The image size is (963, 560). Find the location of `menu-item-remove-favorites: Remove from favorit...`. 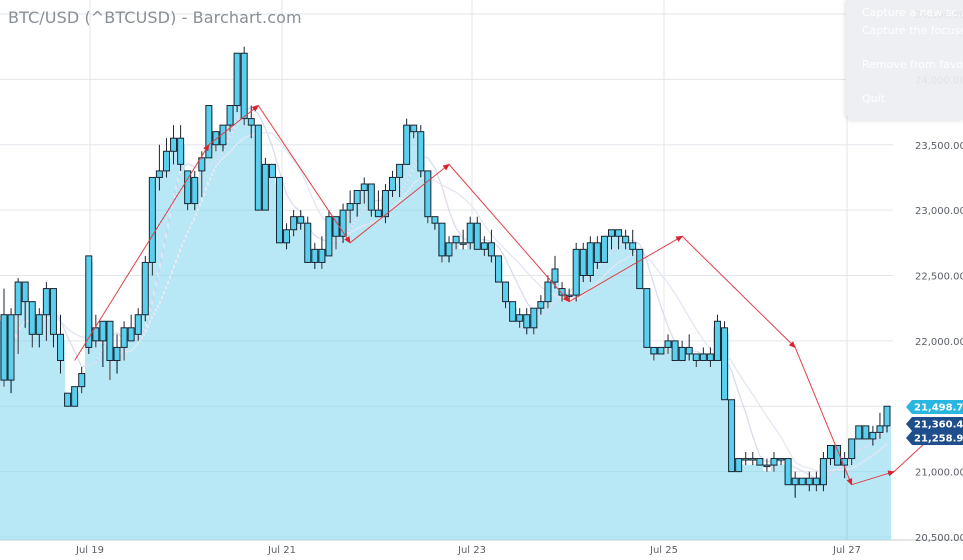

menu-item-remove-favorites: Remove from favorit... is located at coordinates (912, 64).